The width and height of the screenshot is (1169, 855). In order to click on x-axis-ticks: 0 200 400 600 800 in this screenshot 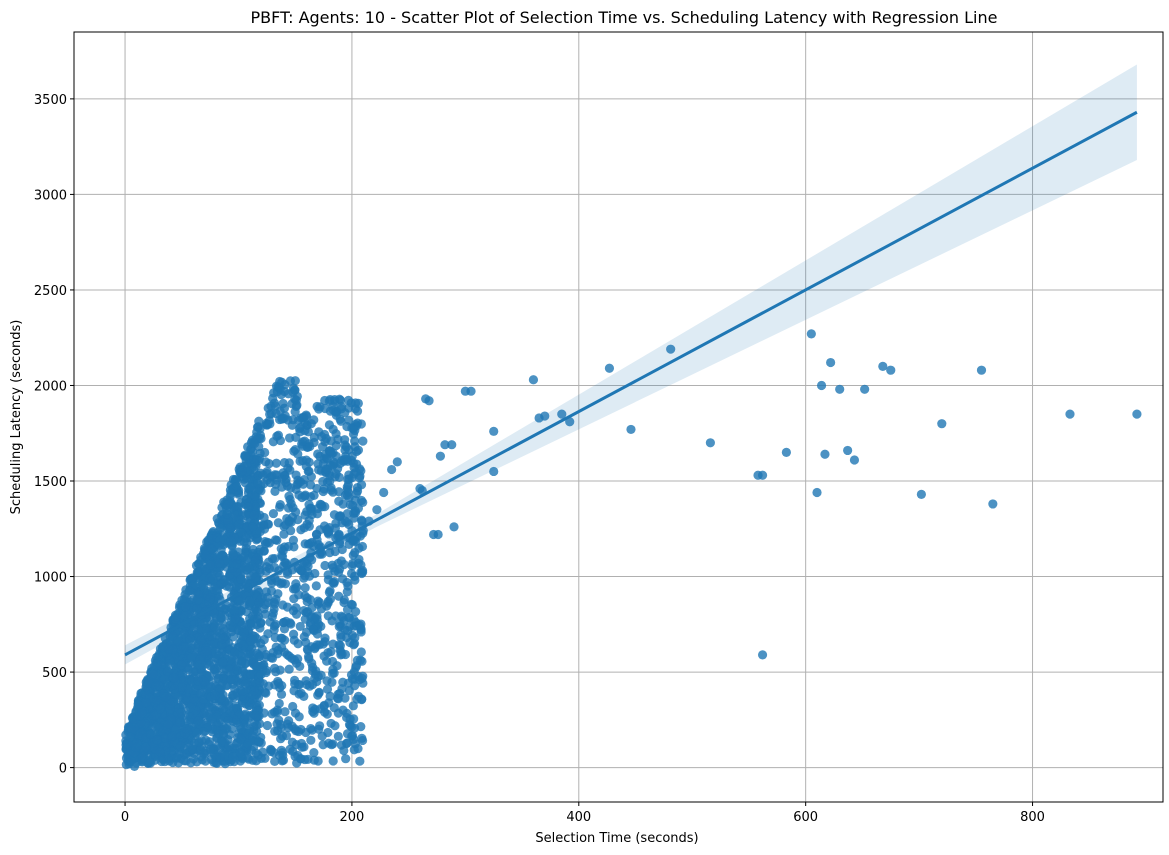, I will do `click(583, 813)`.